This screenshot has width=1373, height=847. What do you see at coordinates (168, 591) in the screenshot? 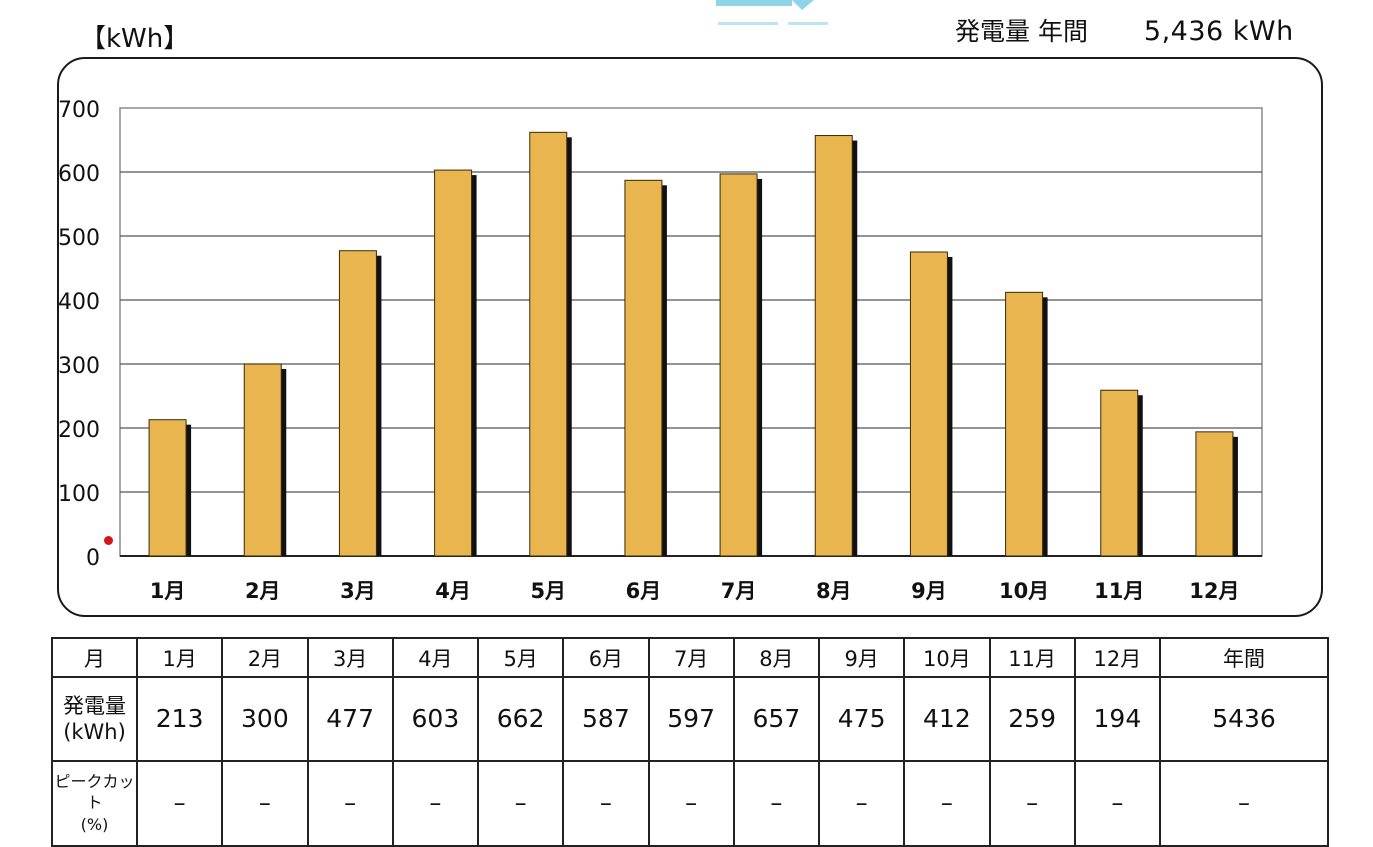
I see `x-tick-label: 1月` at bounding box center [168, 591].